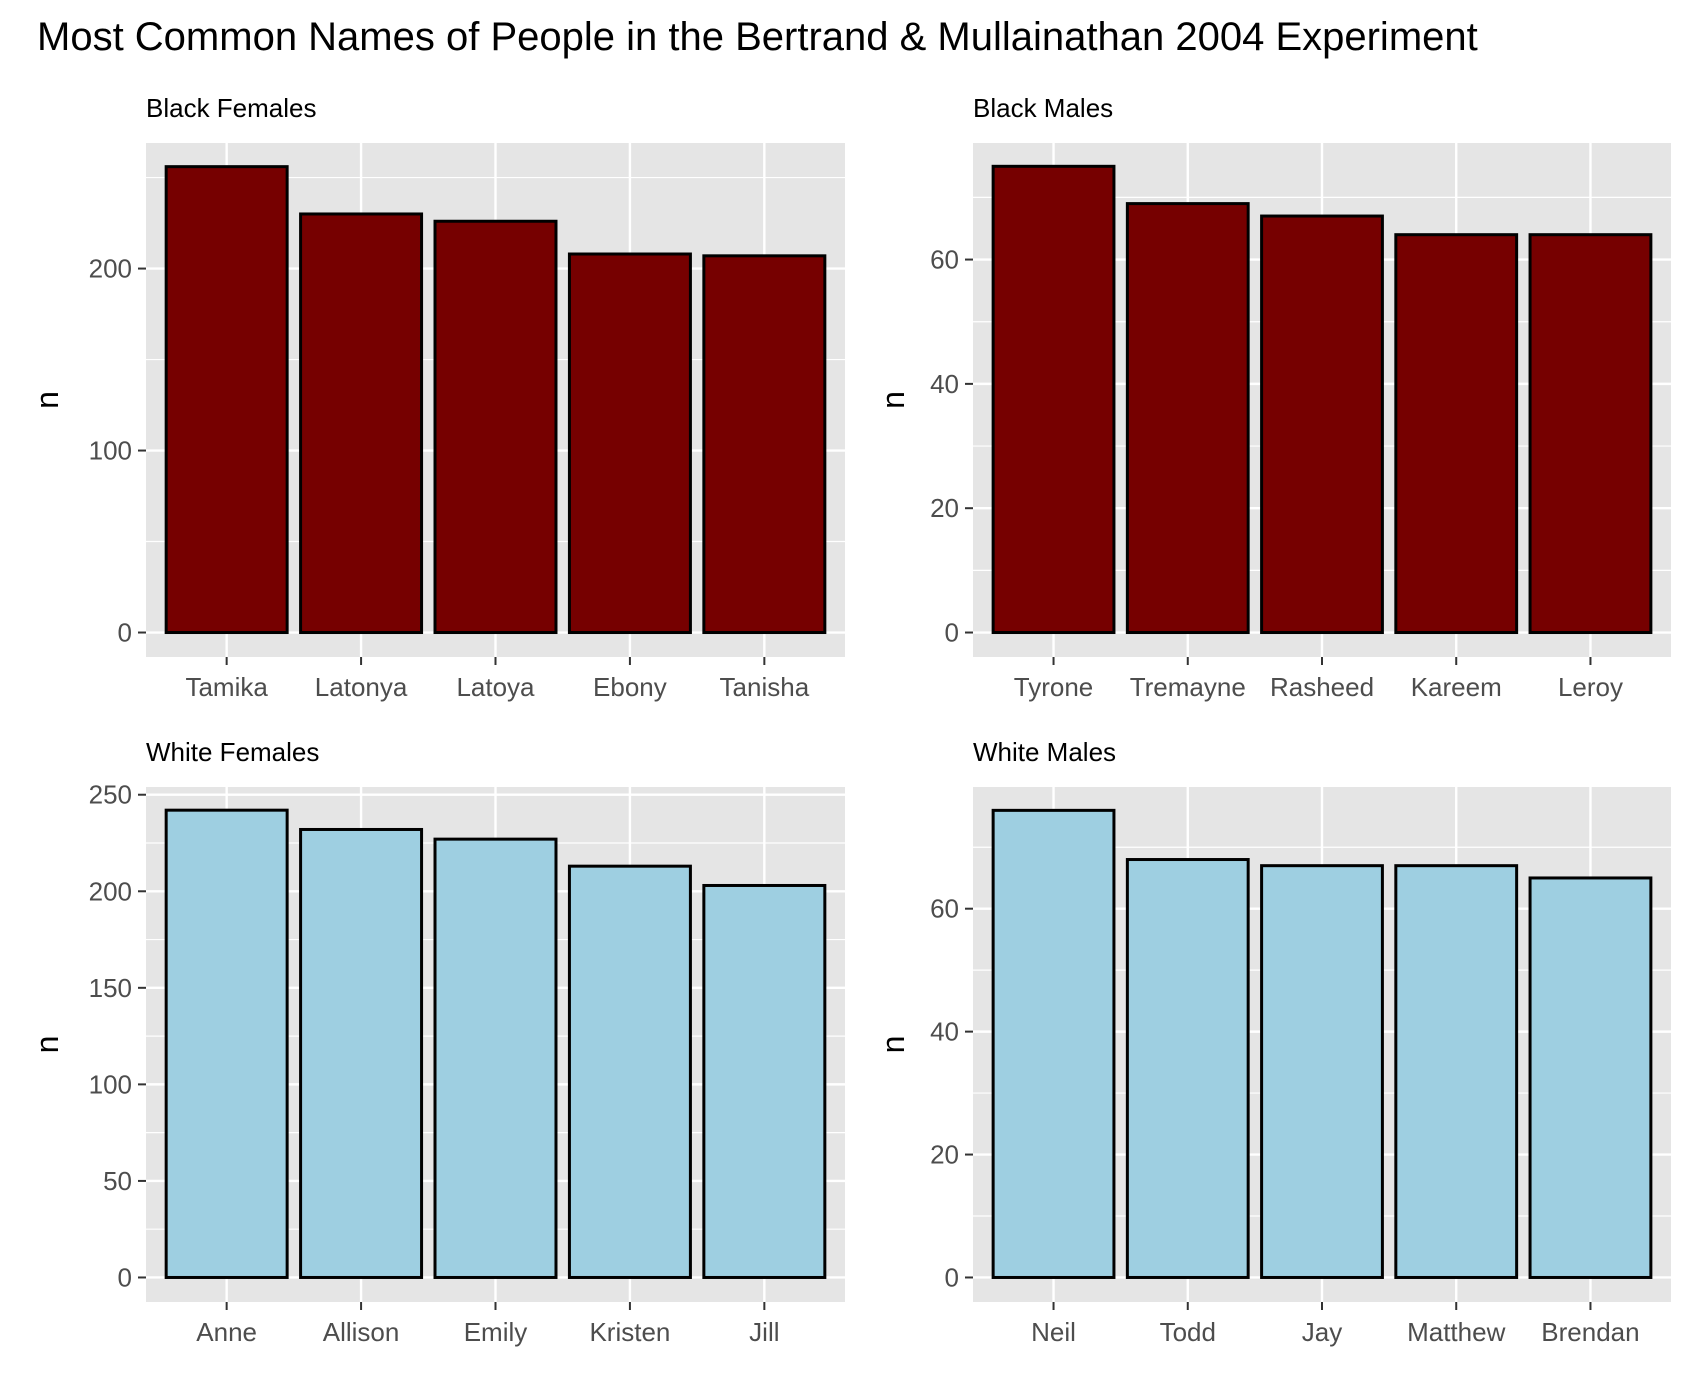 The width and height of the screenshot is (1697, 1380). I want to click on x-tick-label: Brendan, so click(1590, 1332).